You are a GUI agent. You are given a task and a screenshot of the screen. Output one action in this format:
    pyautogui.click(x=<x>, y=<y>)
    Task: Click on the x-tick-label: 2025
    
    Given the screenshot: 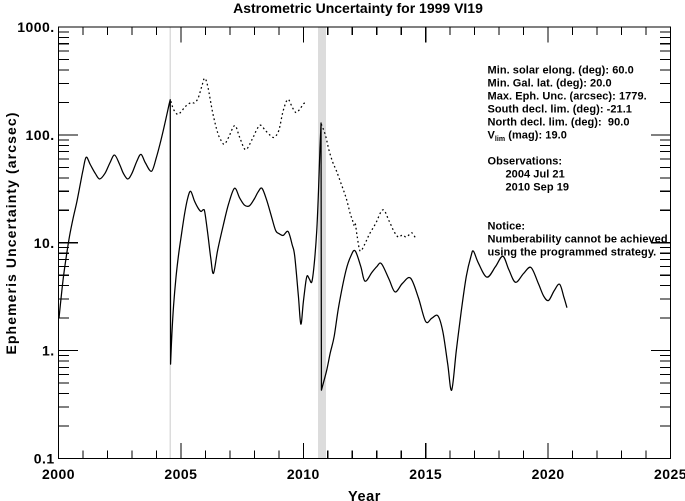 What is the action you would take?
    pyautogui.click(x=669, y=474)
    